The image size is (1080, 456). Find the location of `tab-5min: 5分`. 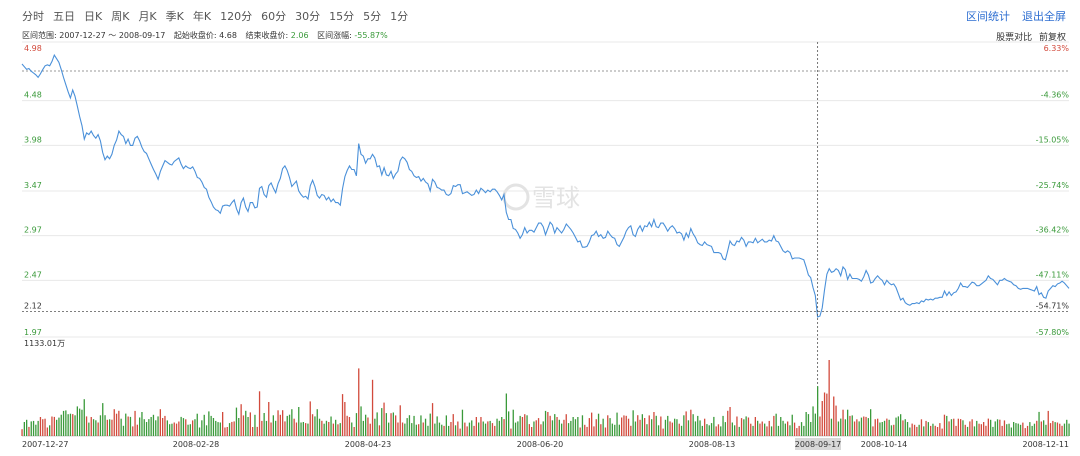

tab-5min: 5分 is located at coordinates (372, 16).